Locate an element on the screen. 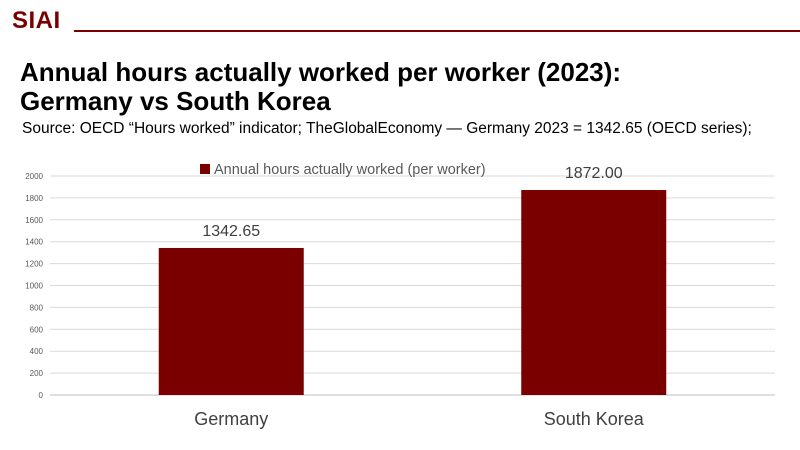  y-tick-label: 600 is located at coordinates (37, 329).